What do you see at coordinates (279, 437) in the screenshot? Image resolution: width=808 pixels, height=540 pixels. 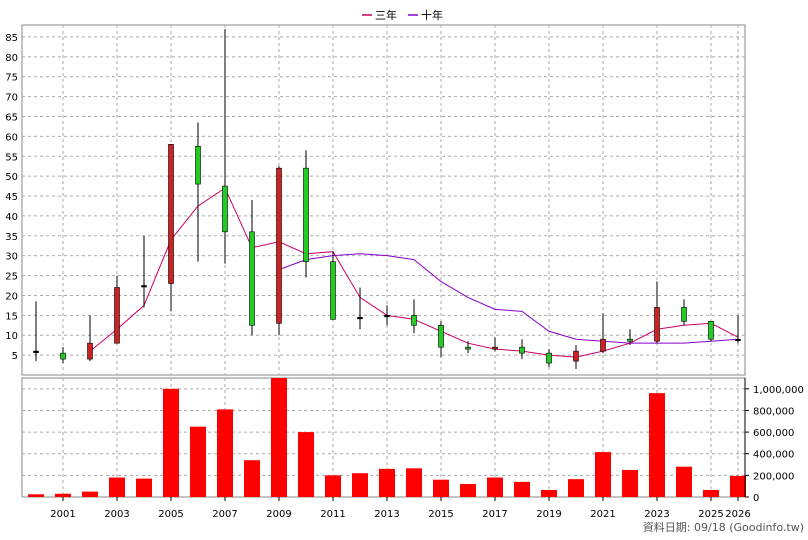 I see `volume-bar-2009` at bounding box center [279, 437].